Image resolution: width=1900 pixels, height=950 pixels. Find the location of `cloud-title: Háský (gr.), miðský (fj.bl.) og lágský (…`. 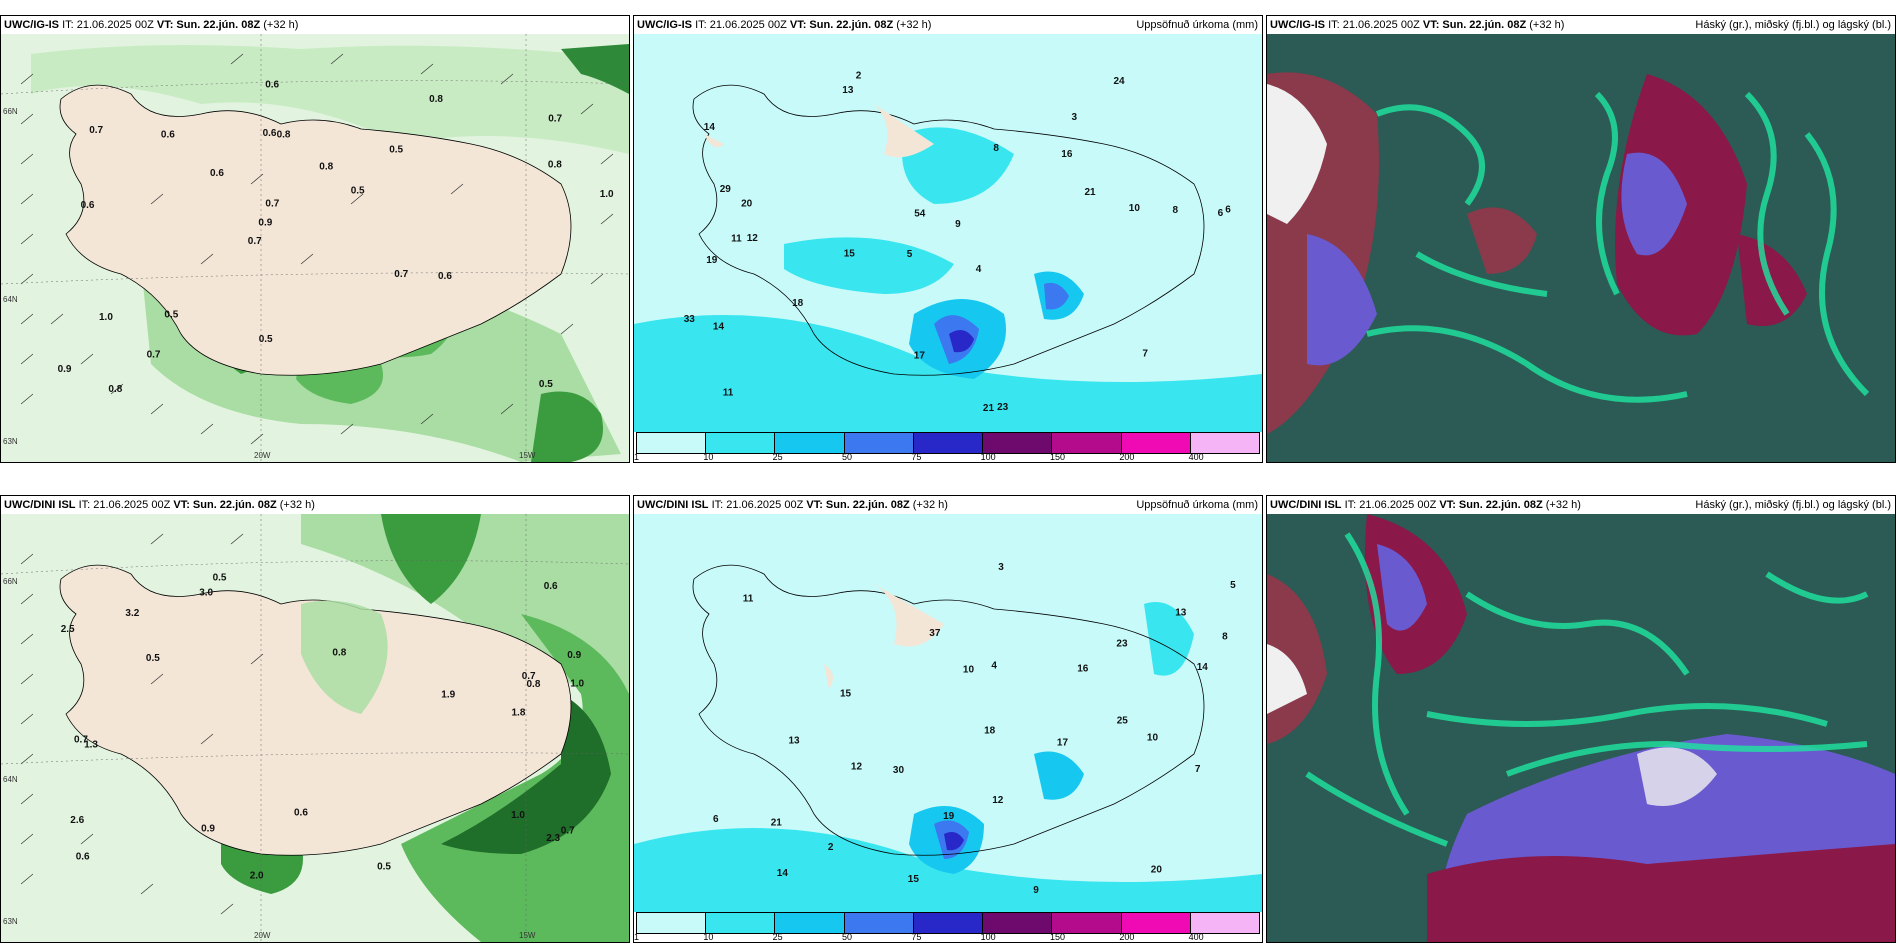

cloud-title: Háský (gr.), miðský (fj.bl.) og lágský (… is located at coordinates (1793, 505).